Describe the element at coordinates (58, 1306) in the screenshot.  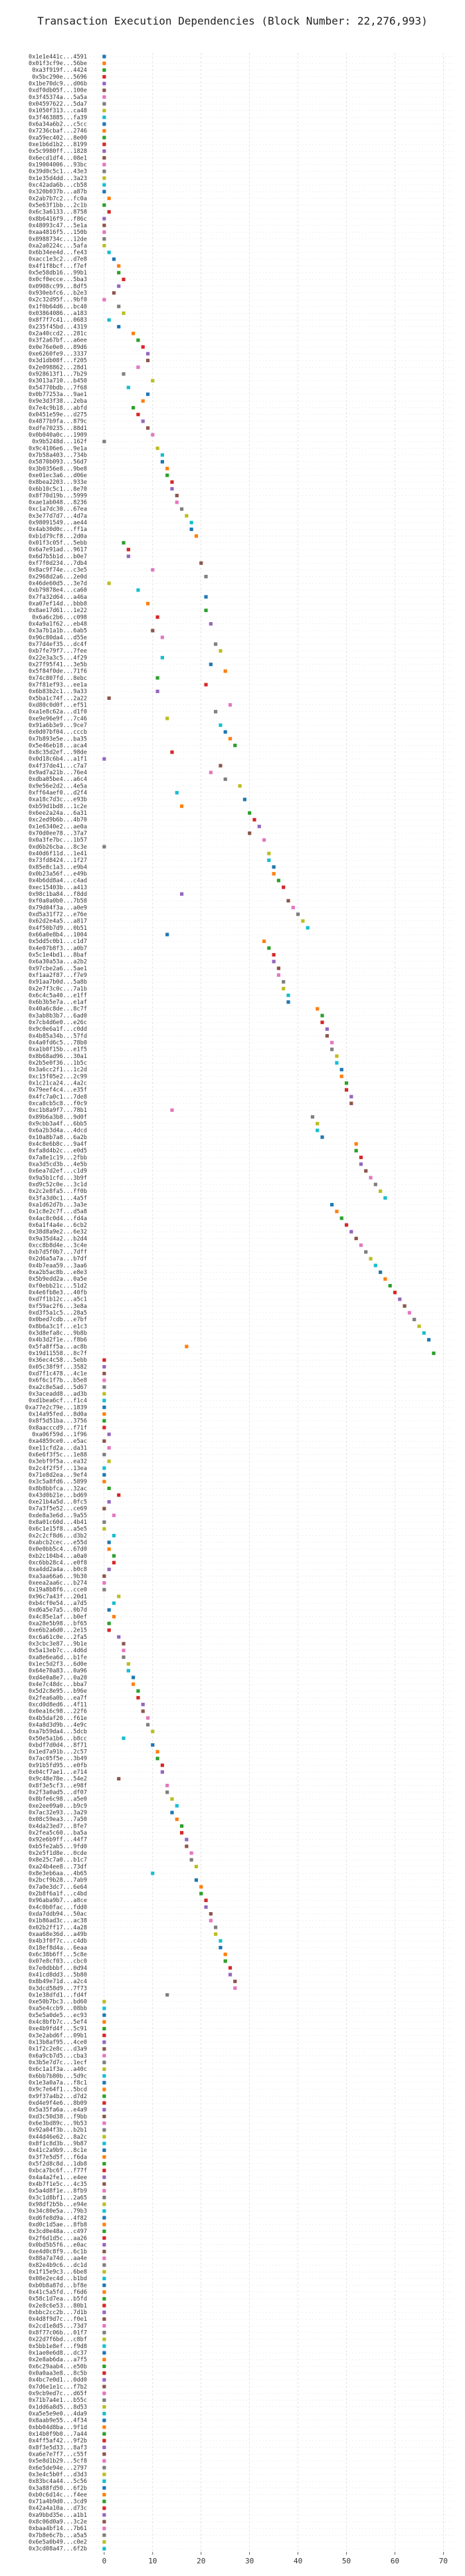
I see `tx-label: 0xf59ac2f6...3e8a` at that location.